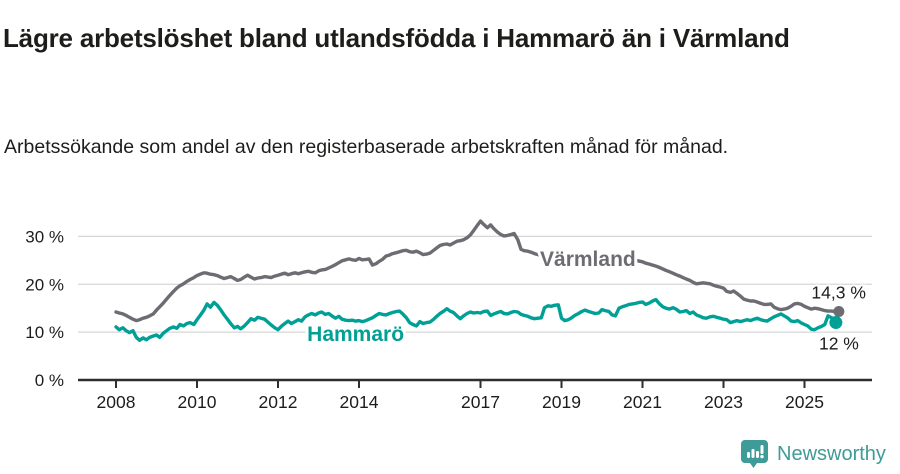 This screenshot has width=900, height=474. Describe the element at coordinates (838, 293) in the screenshot. I see `end-value-label-varmland: 14,3 %` at that location.